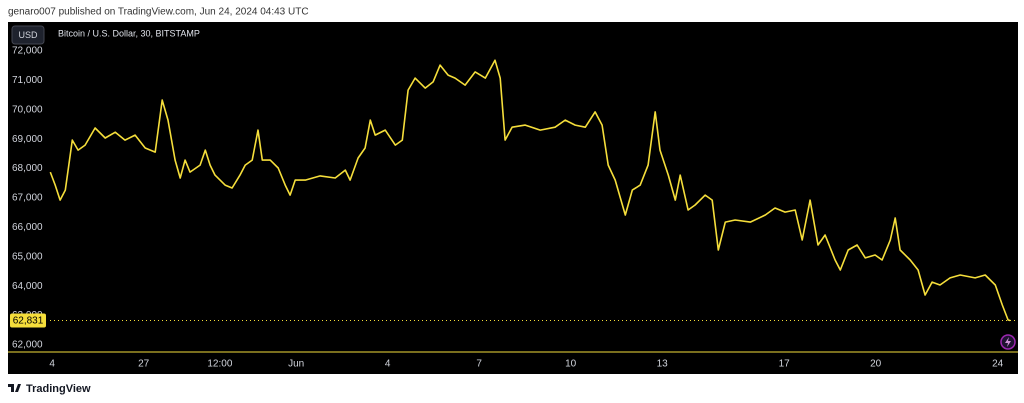  What do you see at coordinates (144, 364) in the screenshot?
I see `x-tick-label: 27` at bounding box center [144, 364].